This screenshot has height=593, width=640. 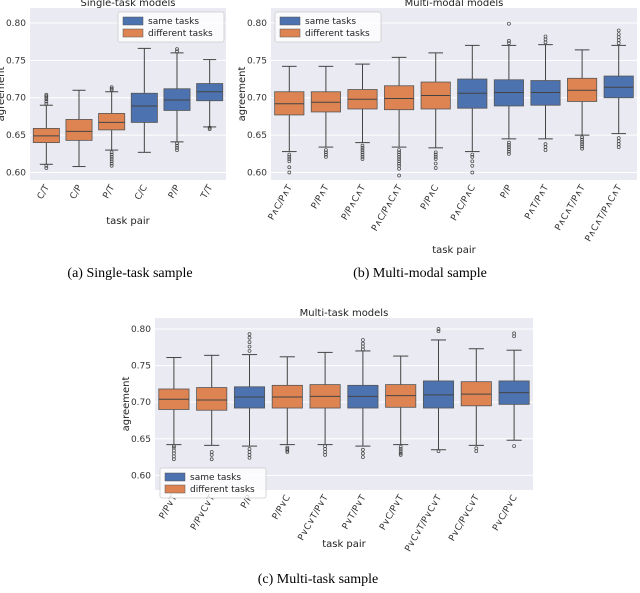 I want to click on box-P/P, so click(x=249, y=396).